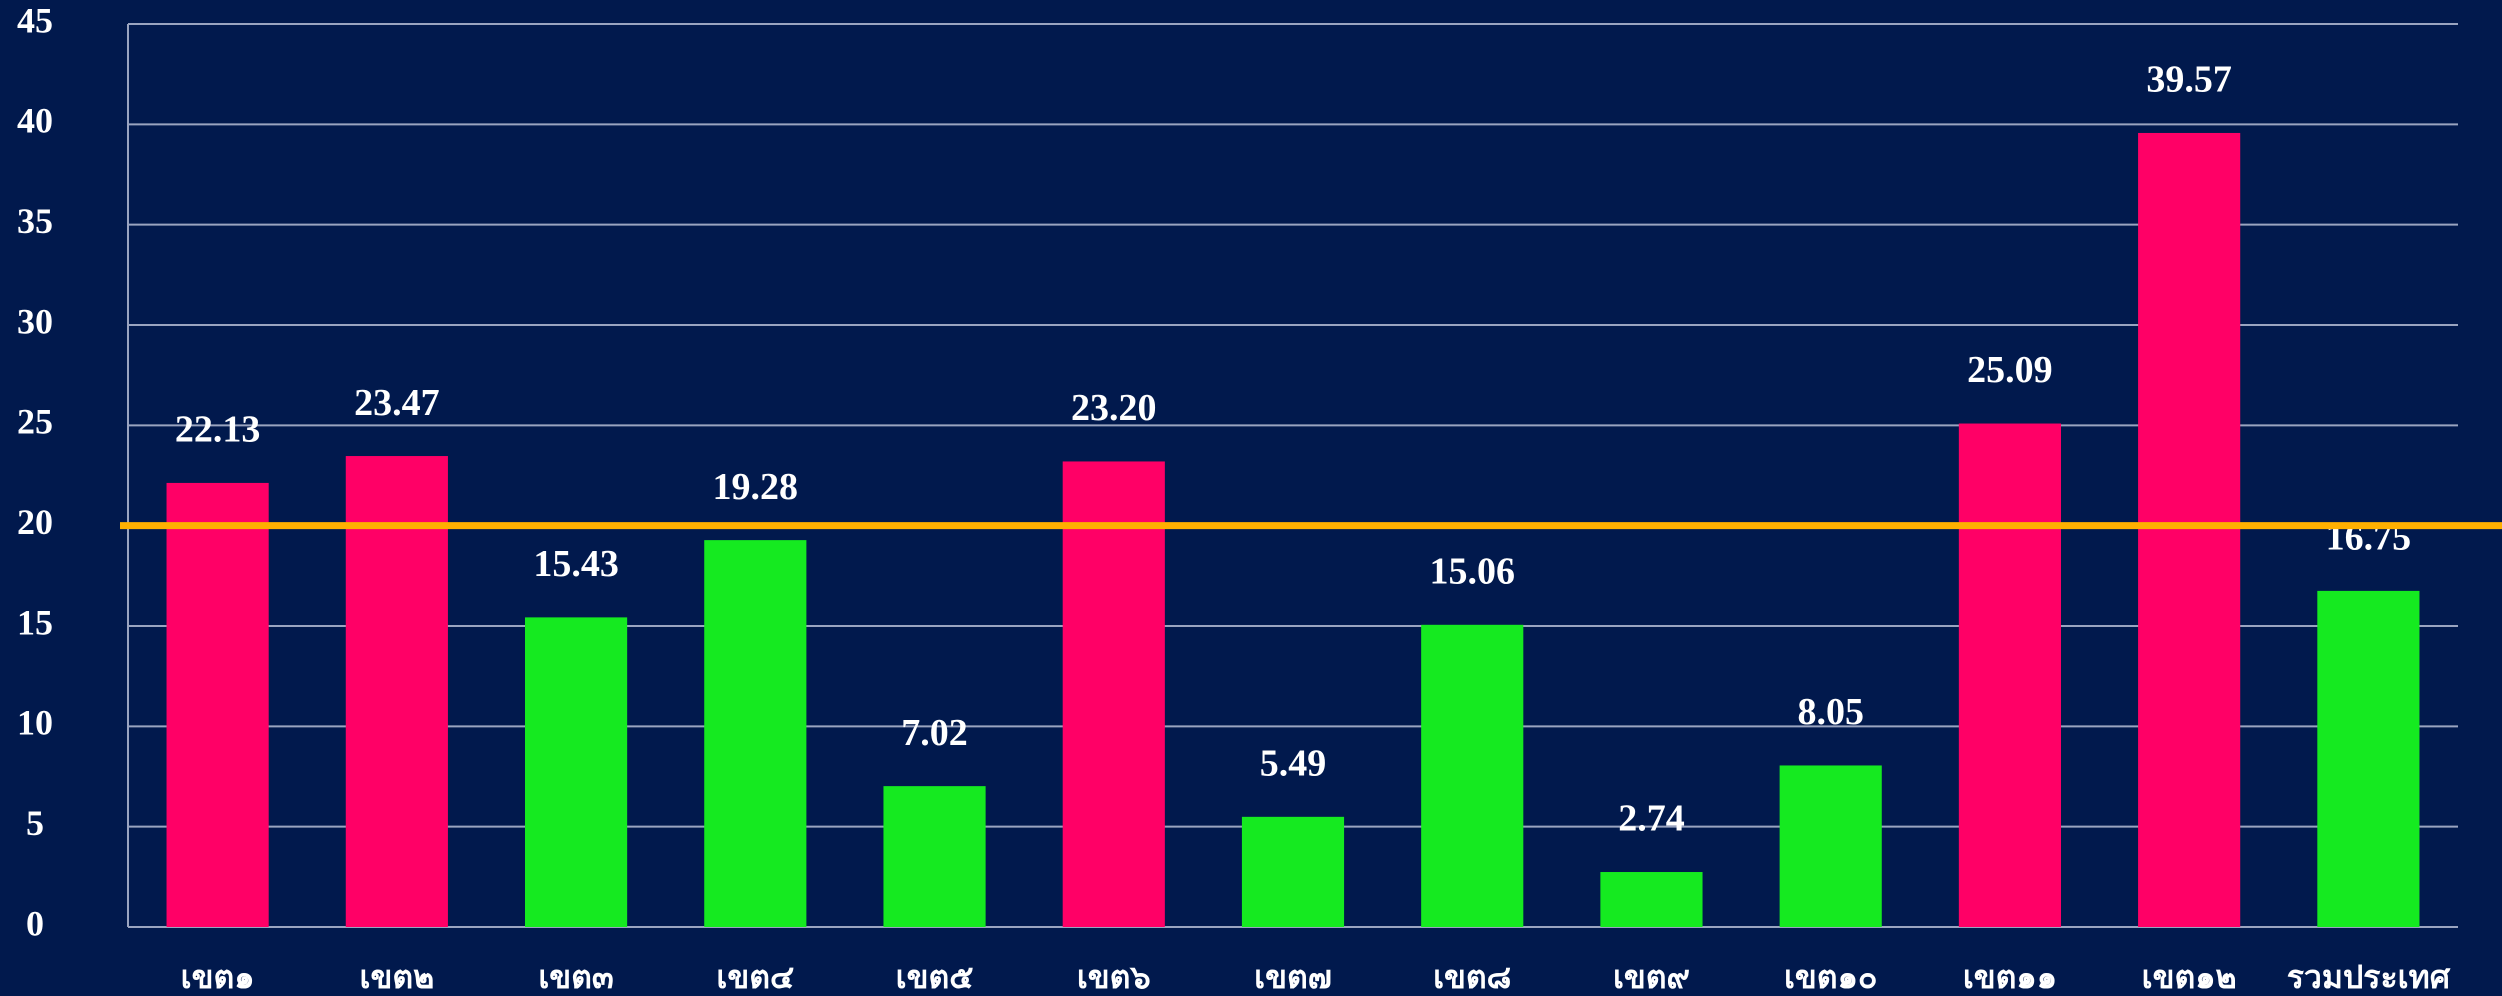 The height and width of the screenshot is (996, 2502). What do you see at coordinates (1114, 977) in the screenshot?
I see `x-tick-label: เขต๖` at bounding box center [1114, 977].